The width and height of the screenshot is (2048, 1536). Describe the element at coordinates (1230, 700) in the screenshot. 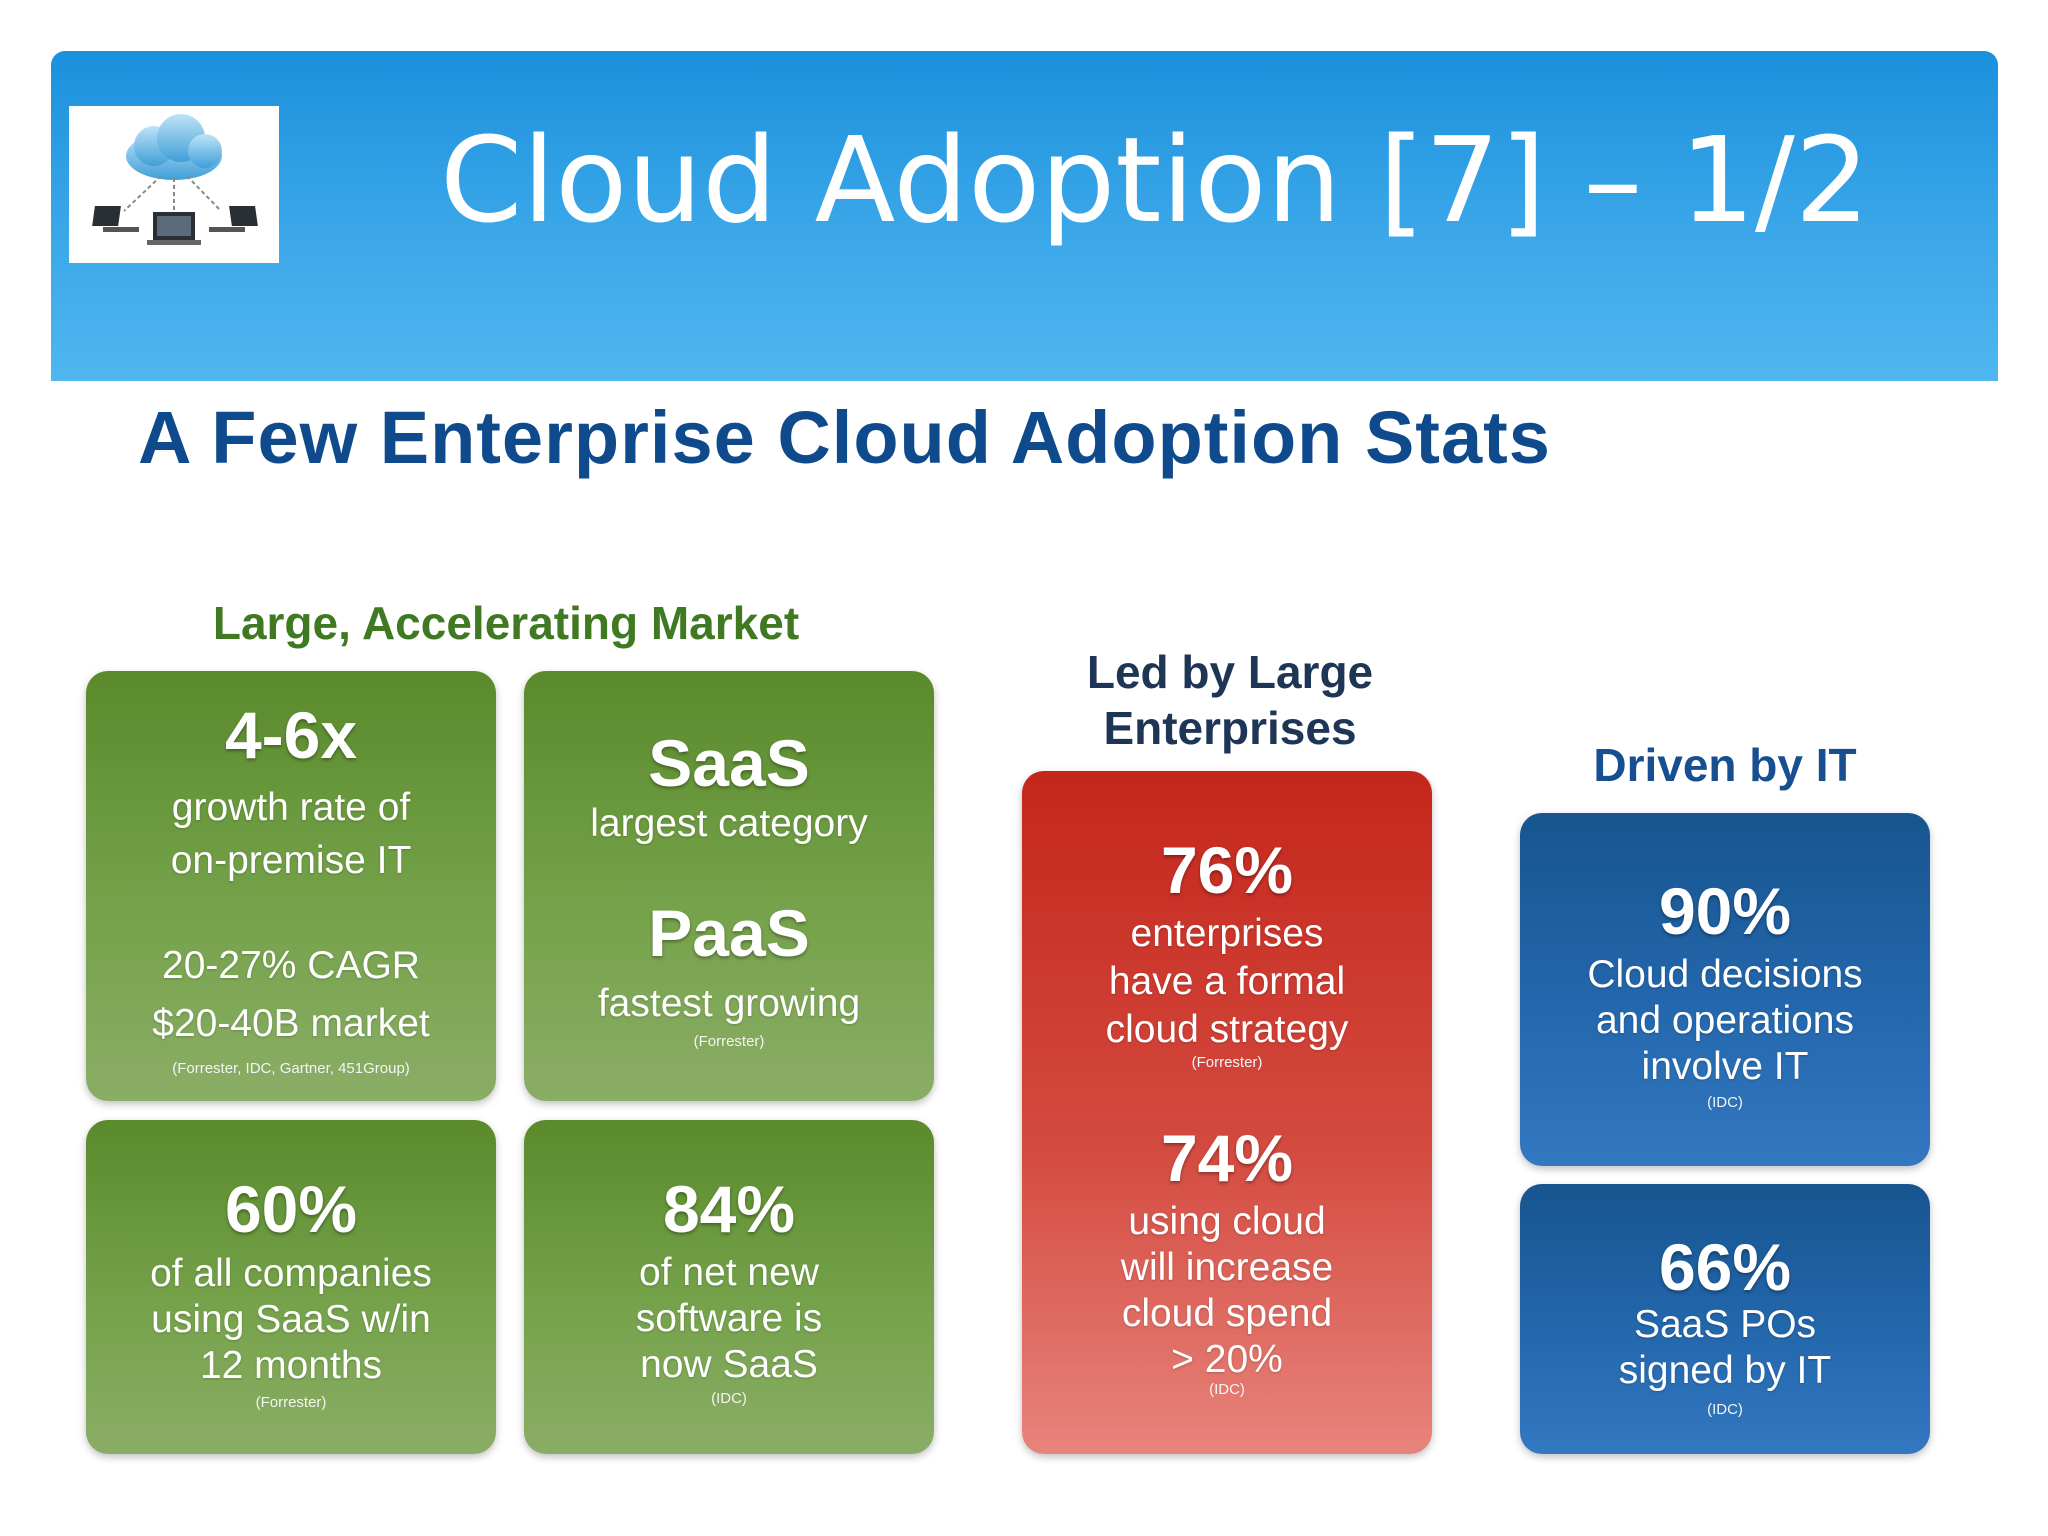

I see `section-heading-enterprises: Led by Large Enterprises` at that location.